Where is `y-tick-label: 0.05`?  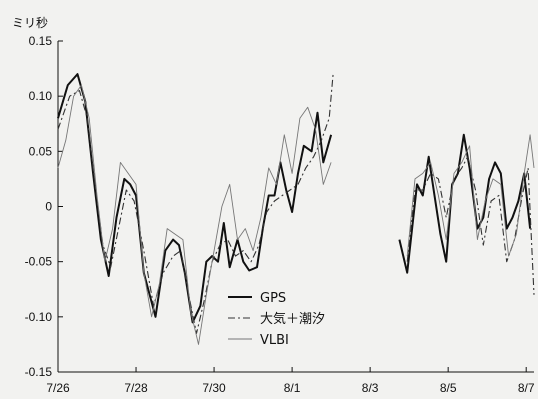
y-tick-label: 0.05 is located at coordinates (41, 151).